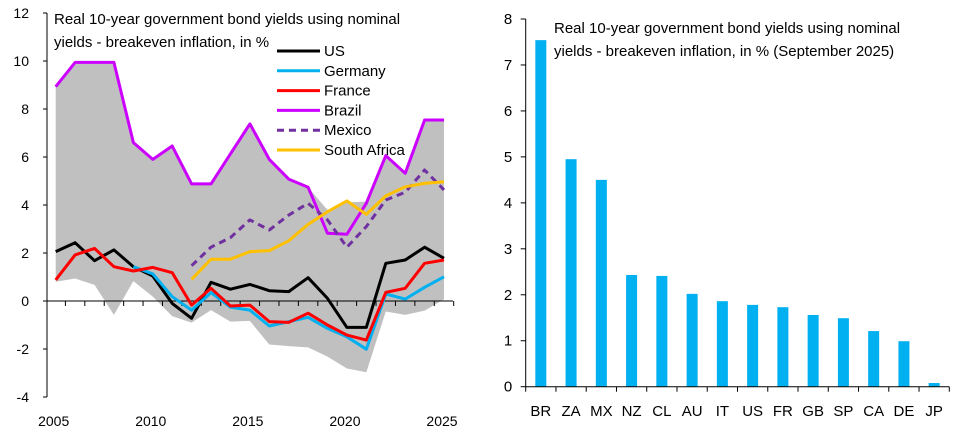  I want to click on y-tick-label: 10, so click(21, 61).